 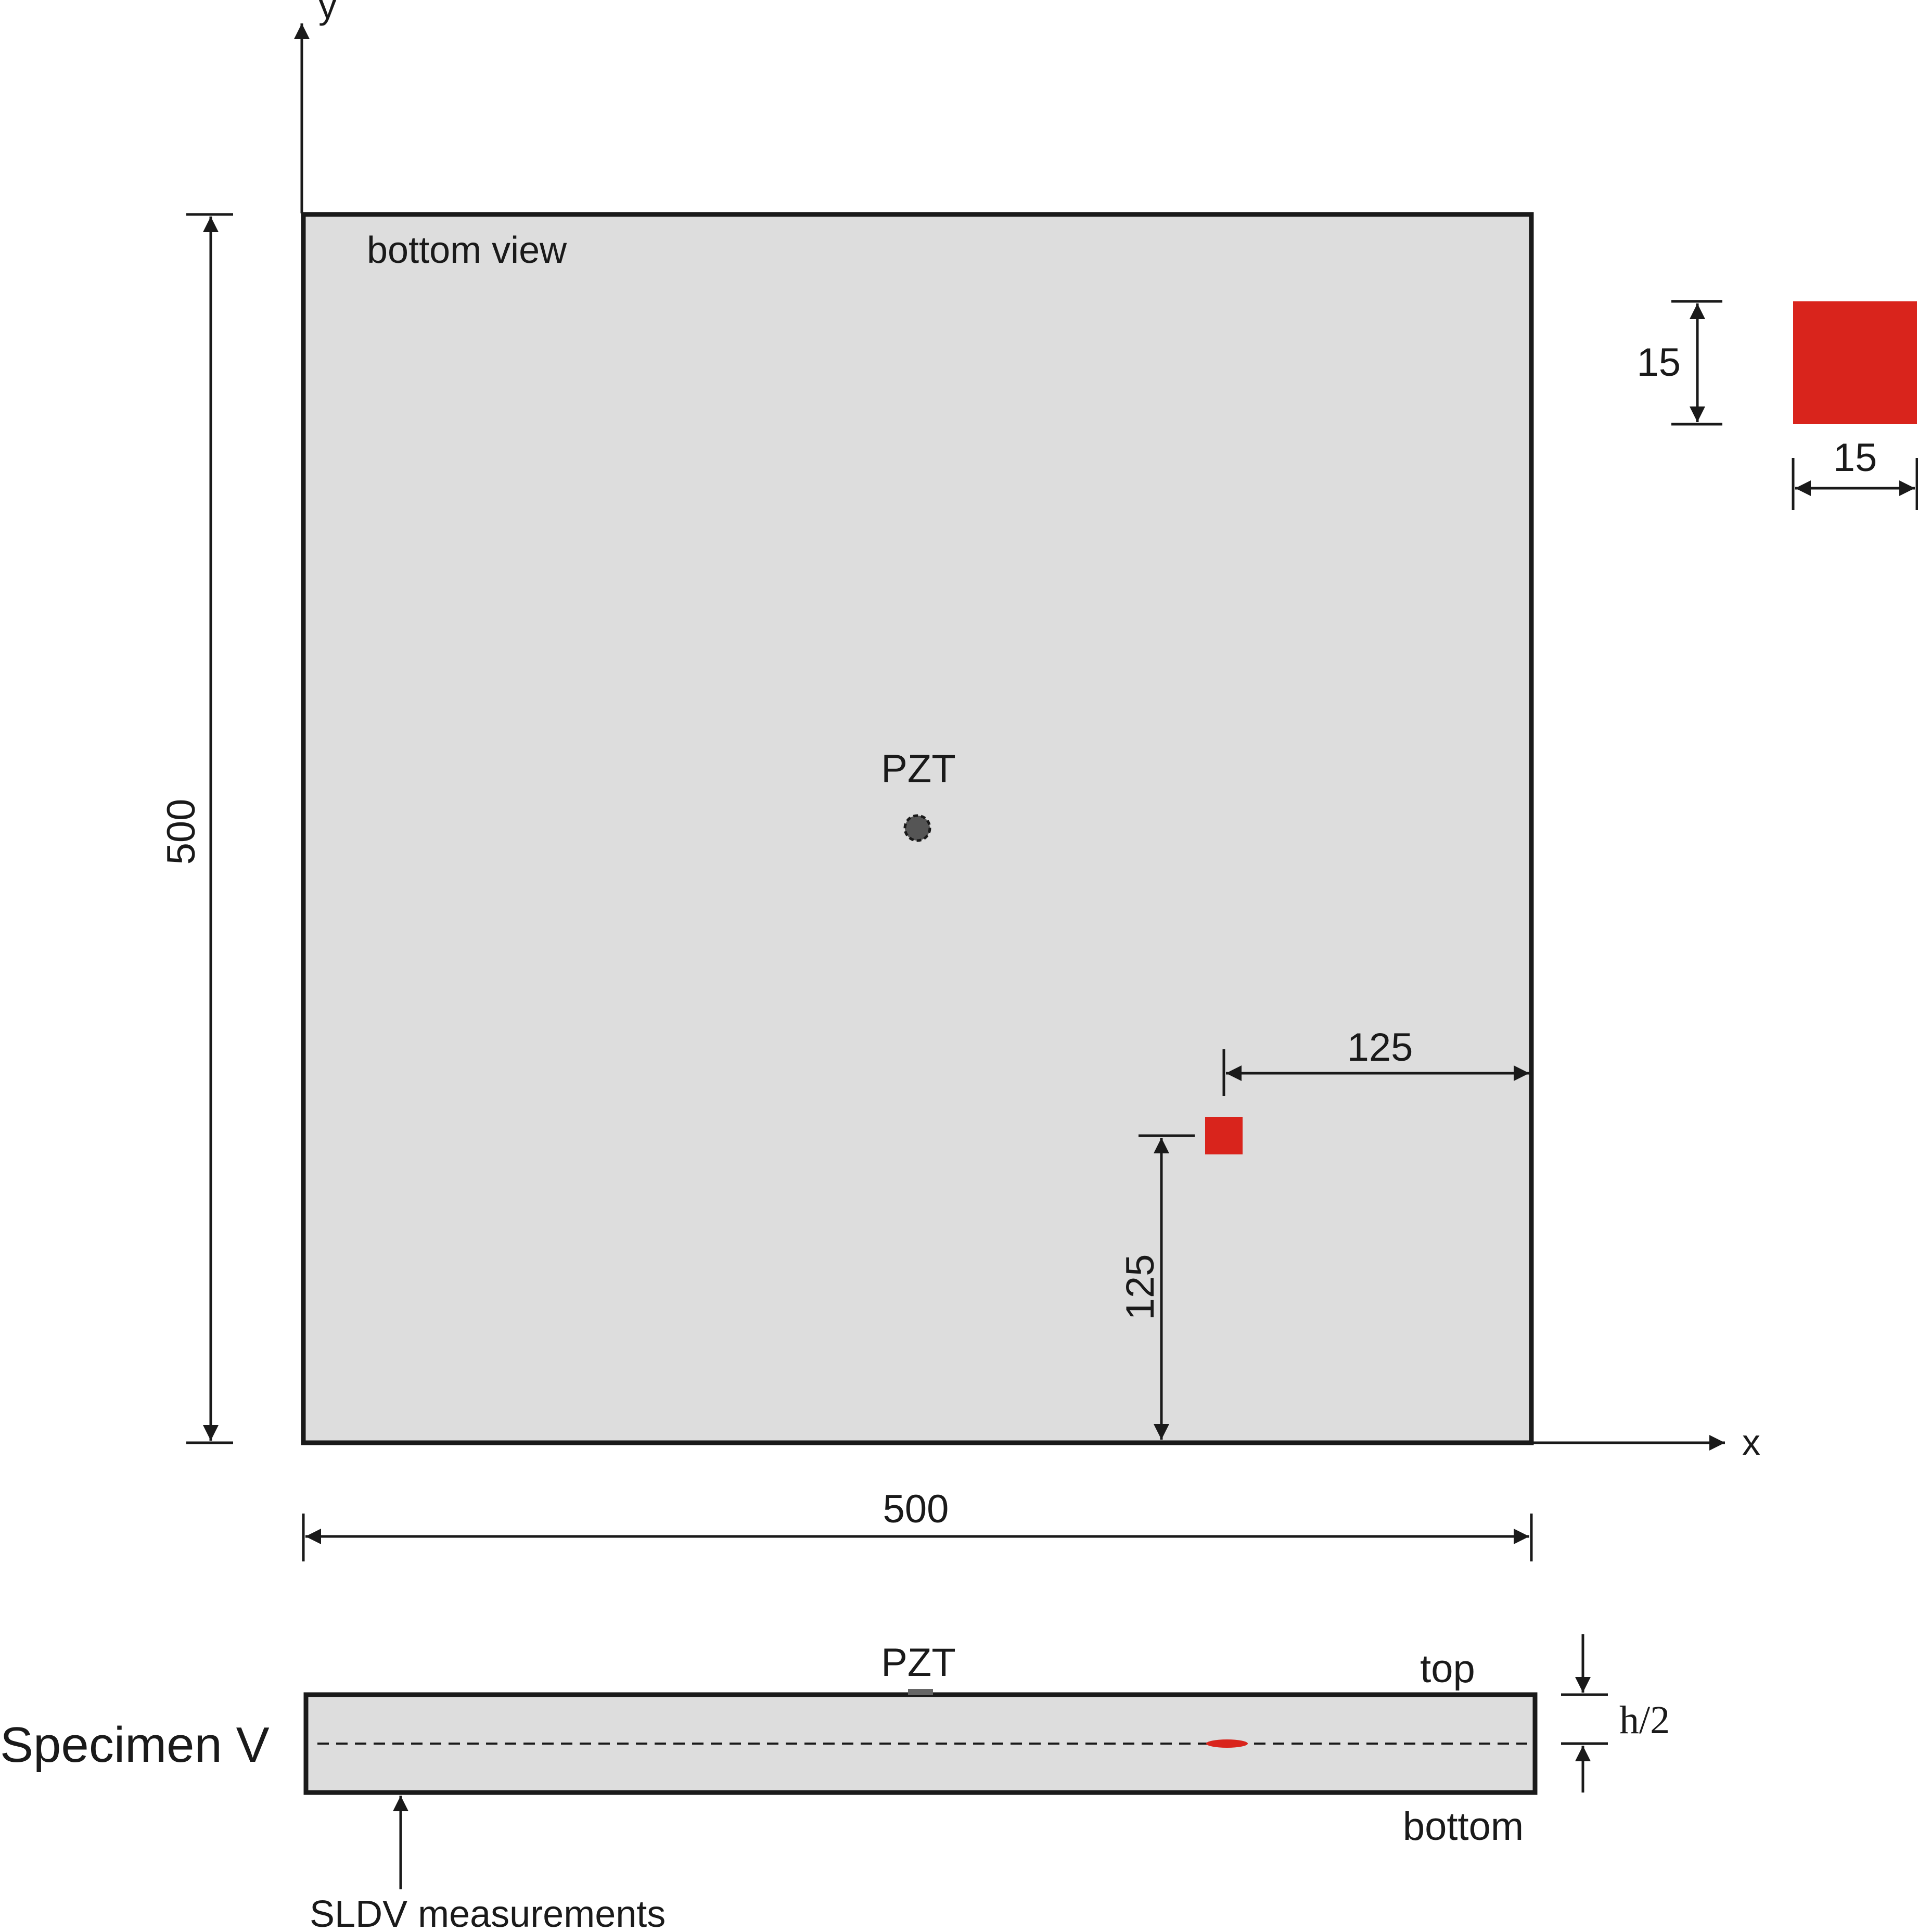 What do you see at coordinates (1380, 1047) in the screenshot?
I see `delam-offset-x: 125` at bounding box center [1380, 1047].